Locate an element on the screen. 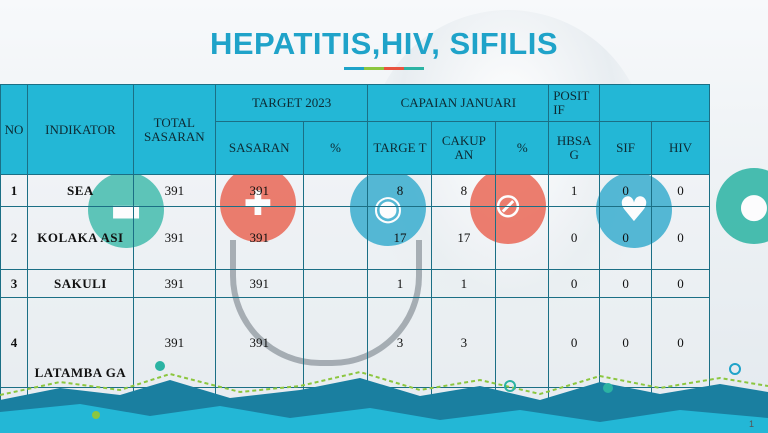  header-target: TARGE T is located at coordinates (400, 148).